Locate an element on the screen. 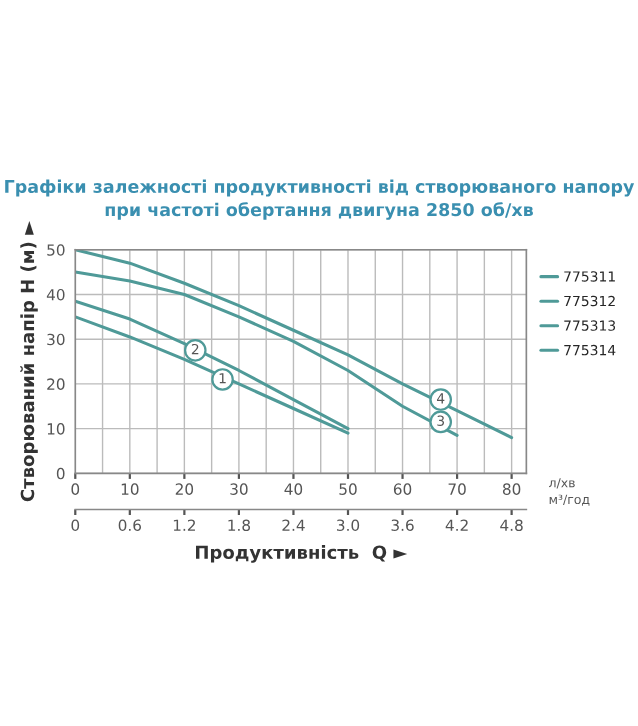  chart-title: Графіки залежності продуктивності від створюваного напору при частоті обертання двигуна 2850 об/хв is located at coordinates (320, 199).